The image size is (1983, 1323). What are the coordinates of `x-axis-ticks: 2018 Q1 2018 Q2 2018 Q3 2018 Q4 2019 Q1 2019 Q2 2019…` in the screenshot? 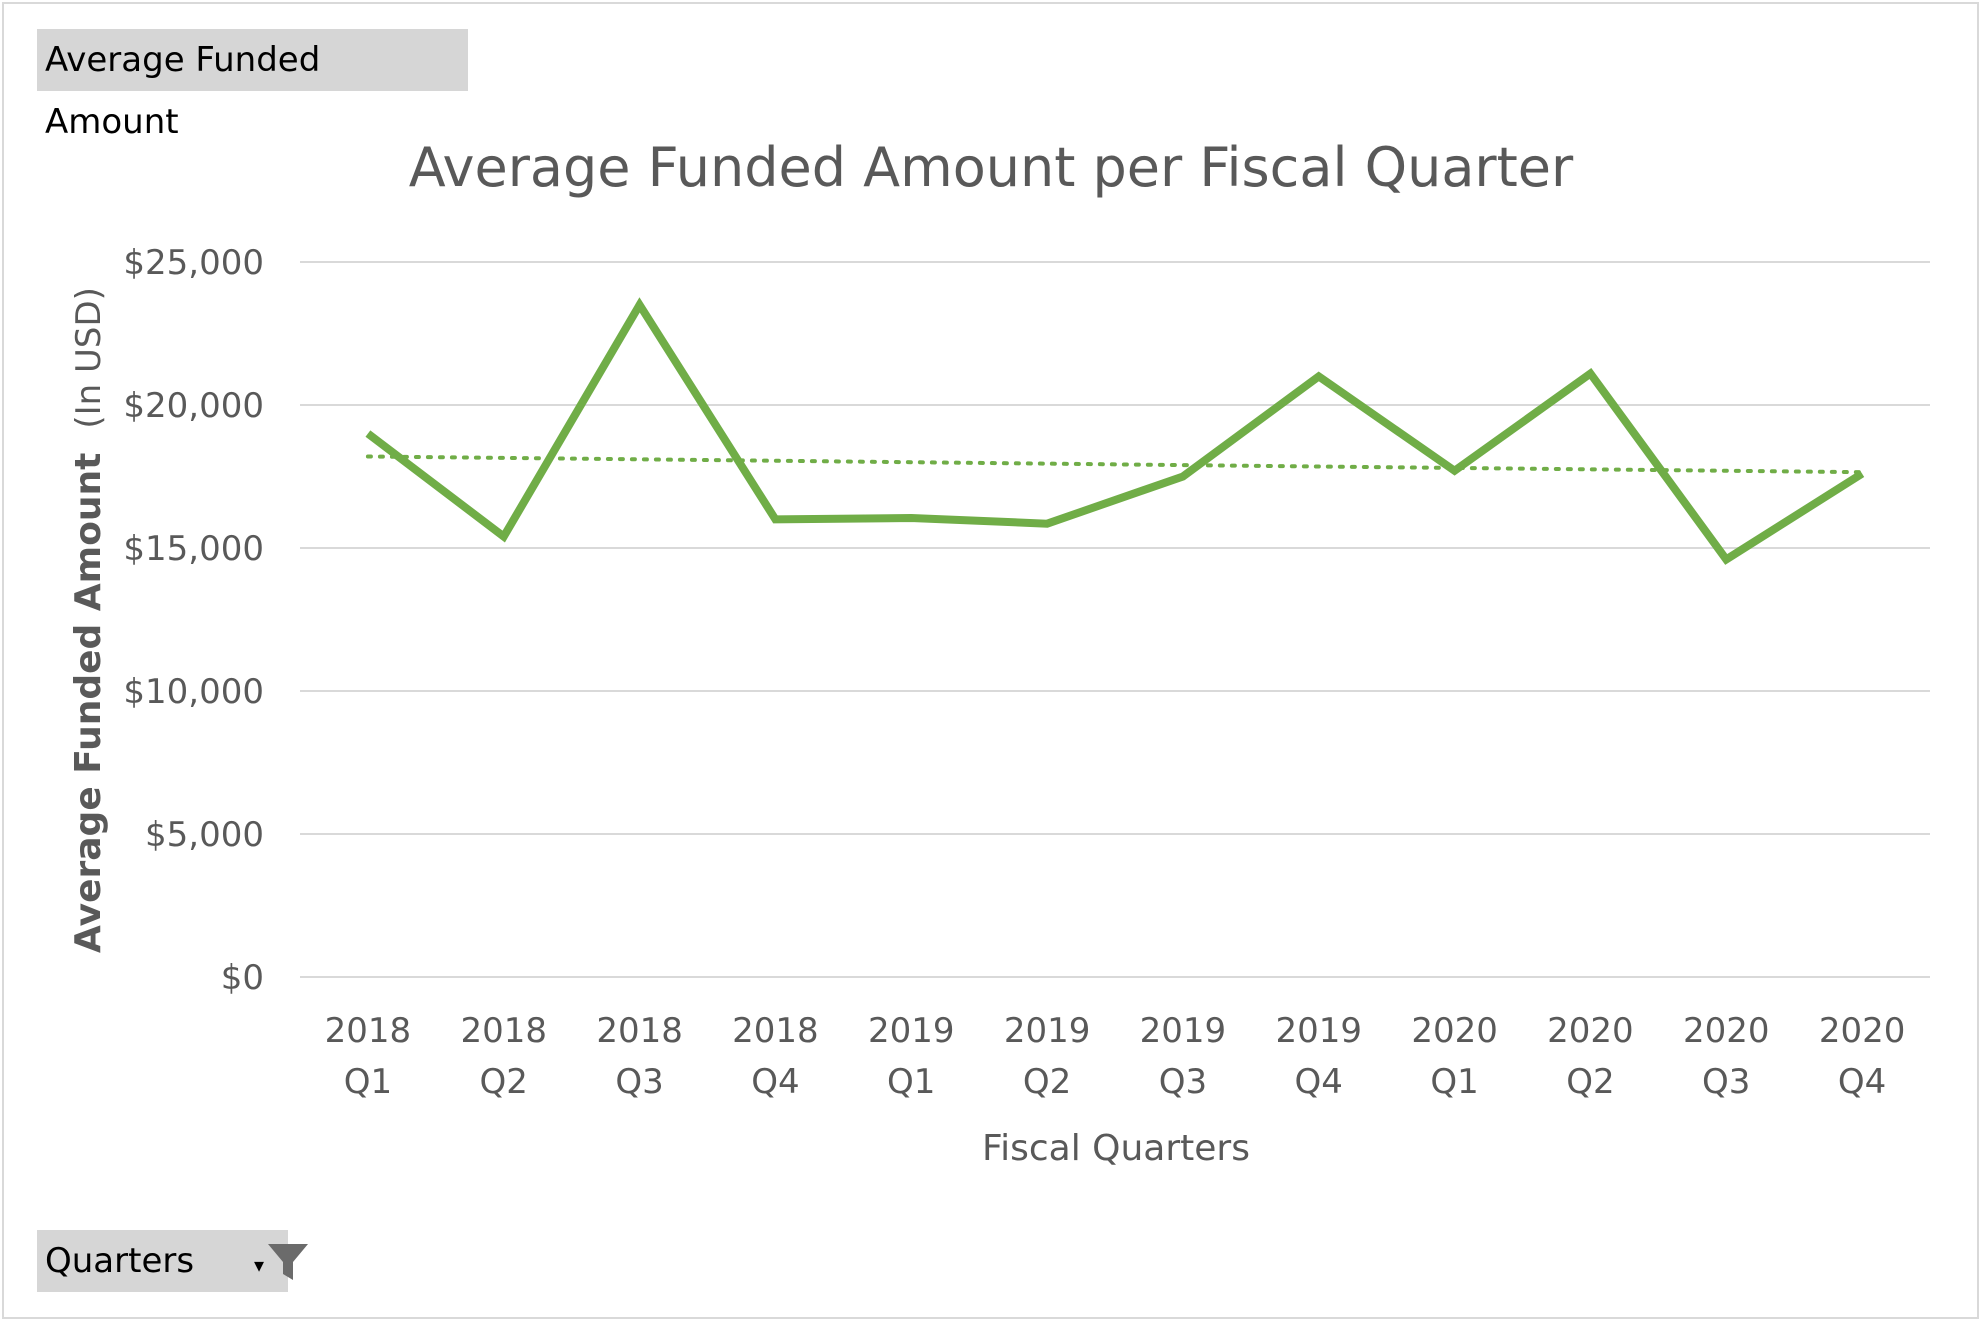 It's located at (1115, 1056).